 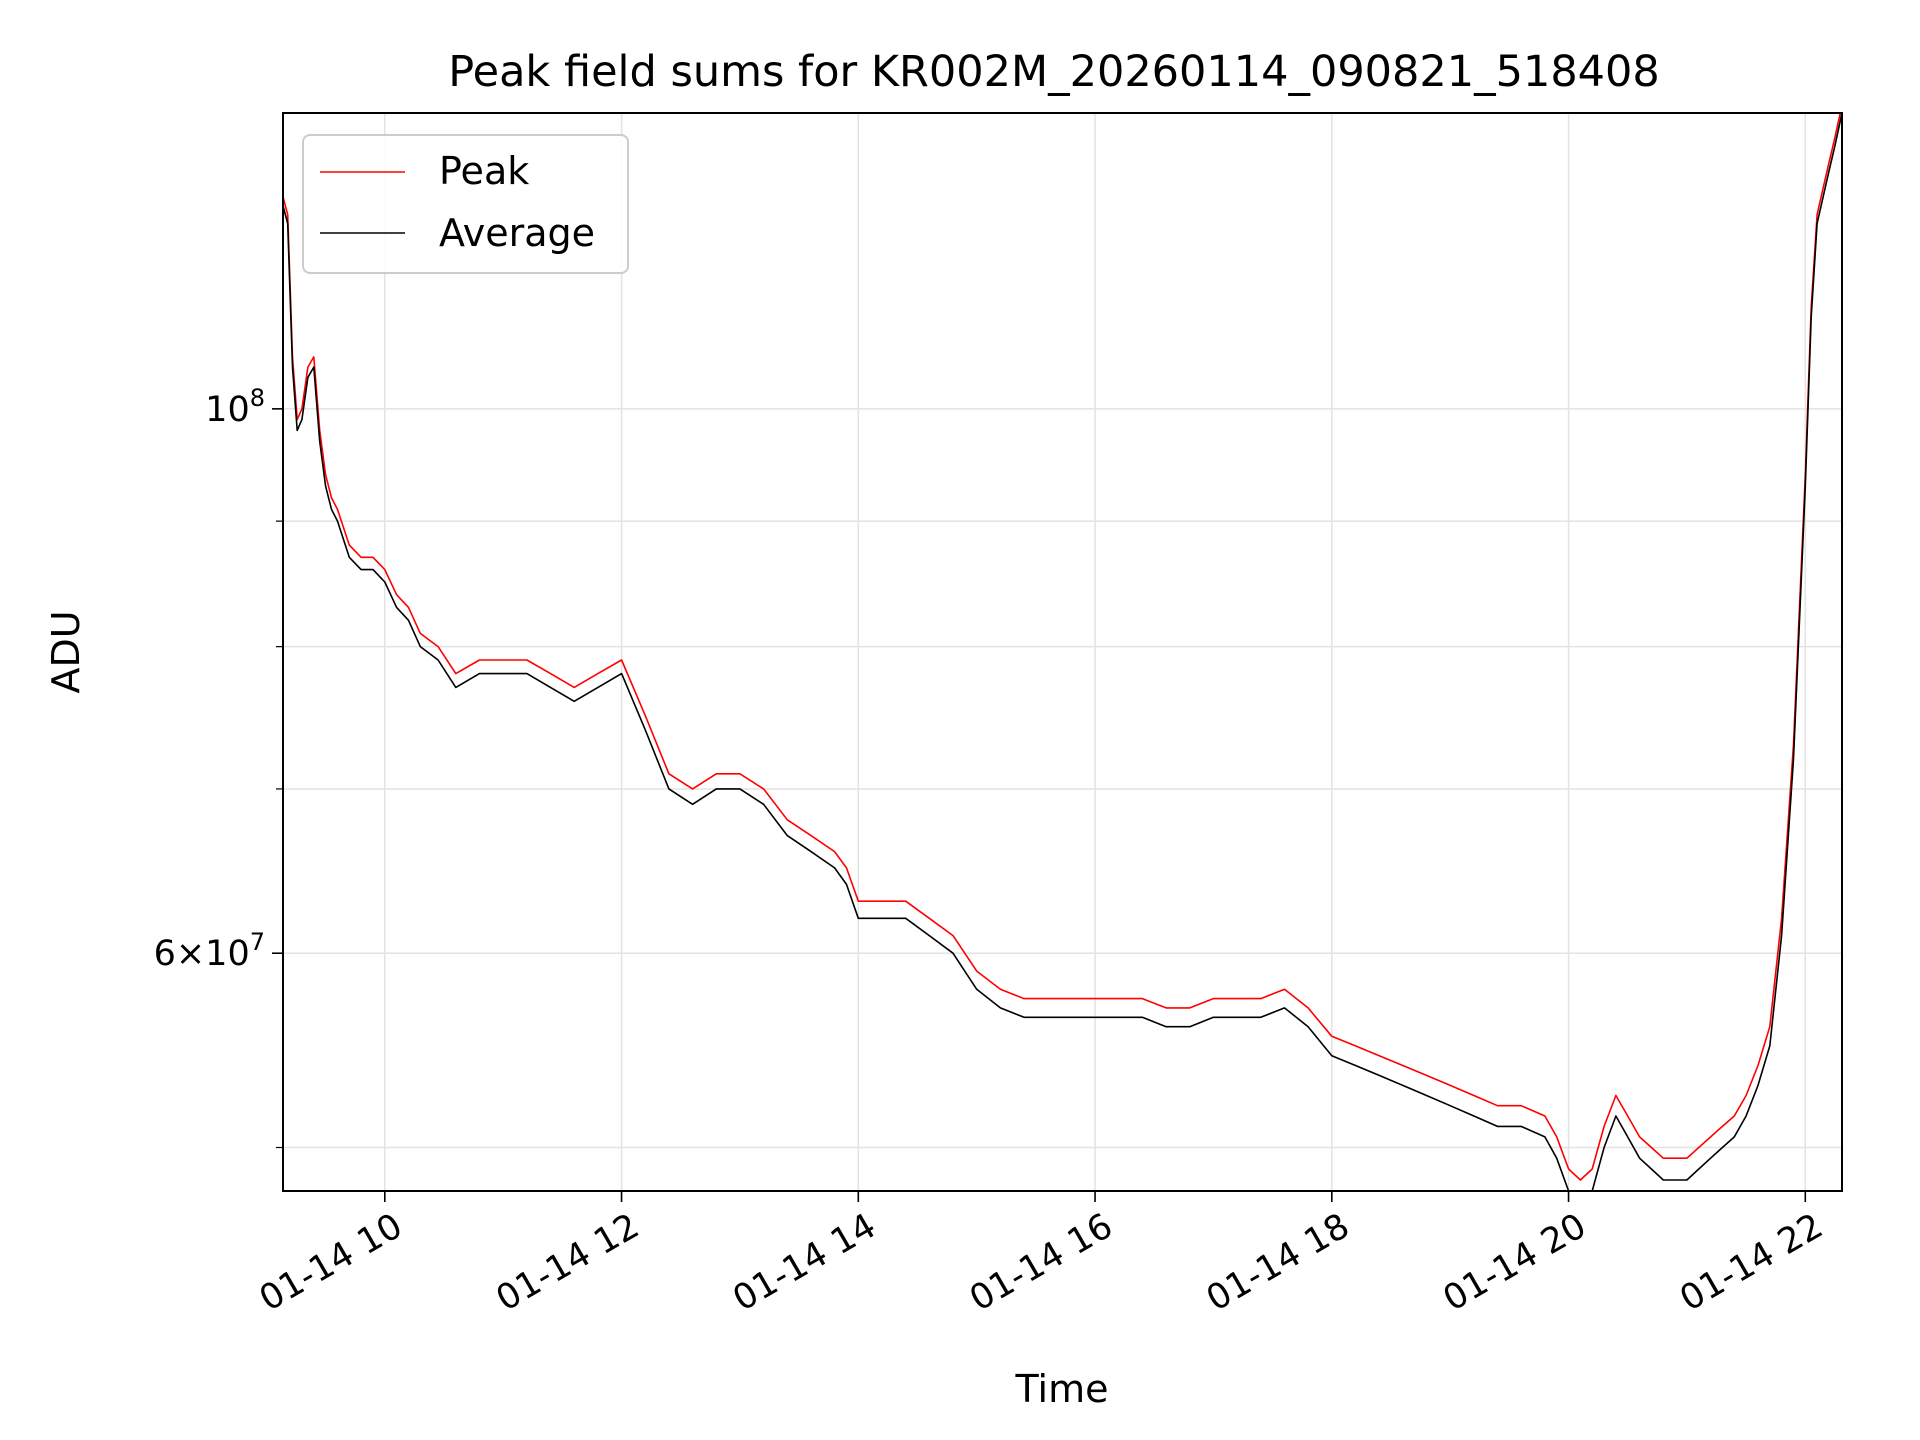 I want to click on x-axis-label: Time, so click(x=1062, y=1389).